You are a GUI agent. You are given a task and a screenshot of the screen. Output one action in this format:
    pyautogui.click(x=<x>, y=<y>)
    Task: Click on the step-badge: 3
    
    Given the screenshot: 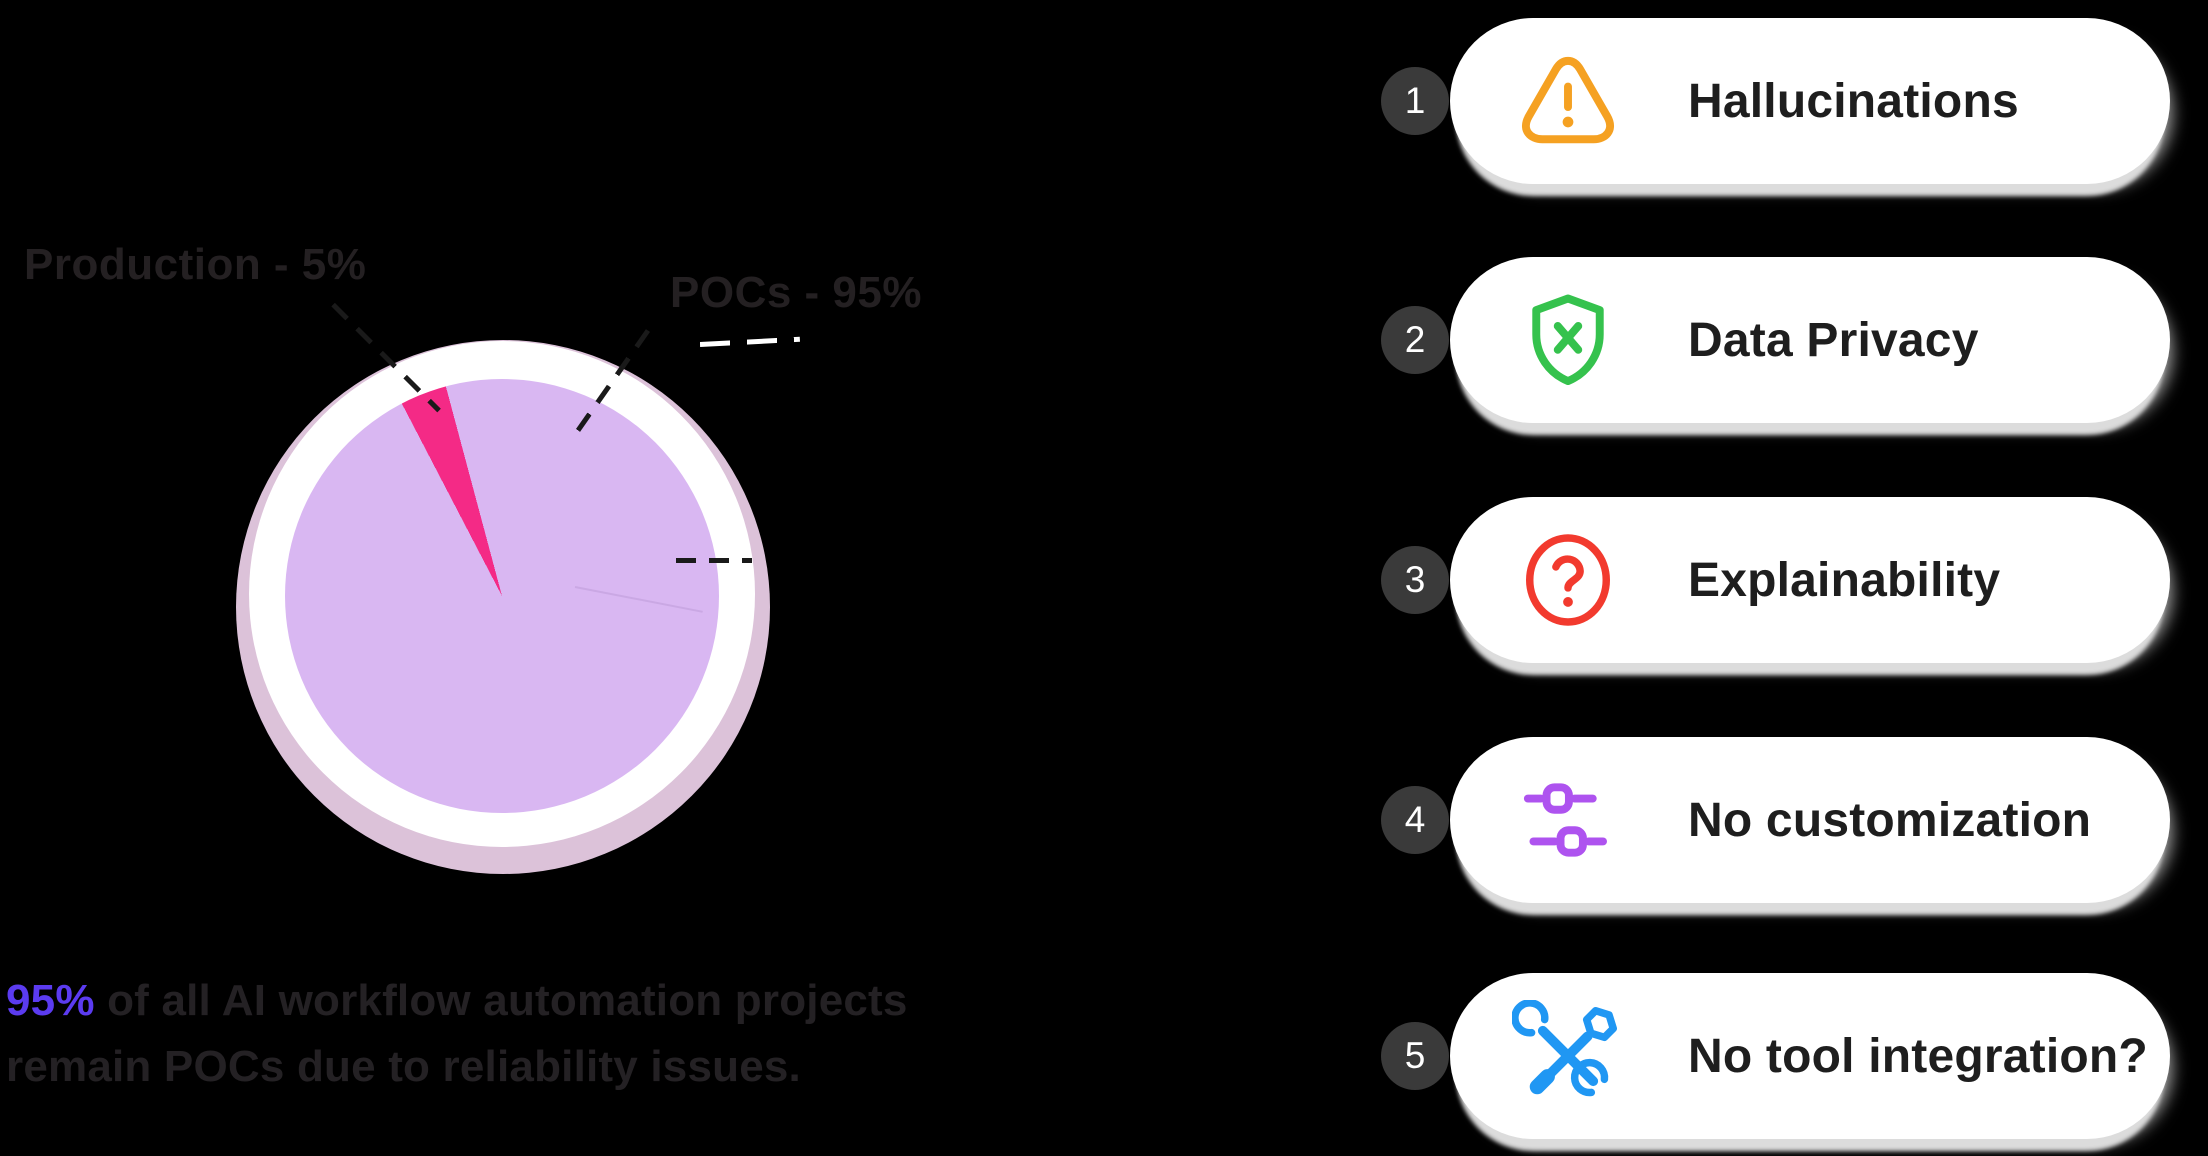 What is the action you would take?
    pyautogui.click(x=1415, y=580)
    